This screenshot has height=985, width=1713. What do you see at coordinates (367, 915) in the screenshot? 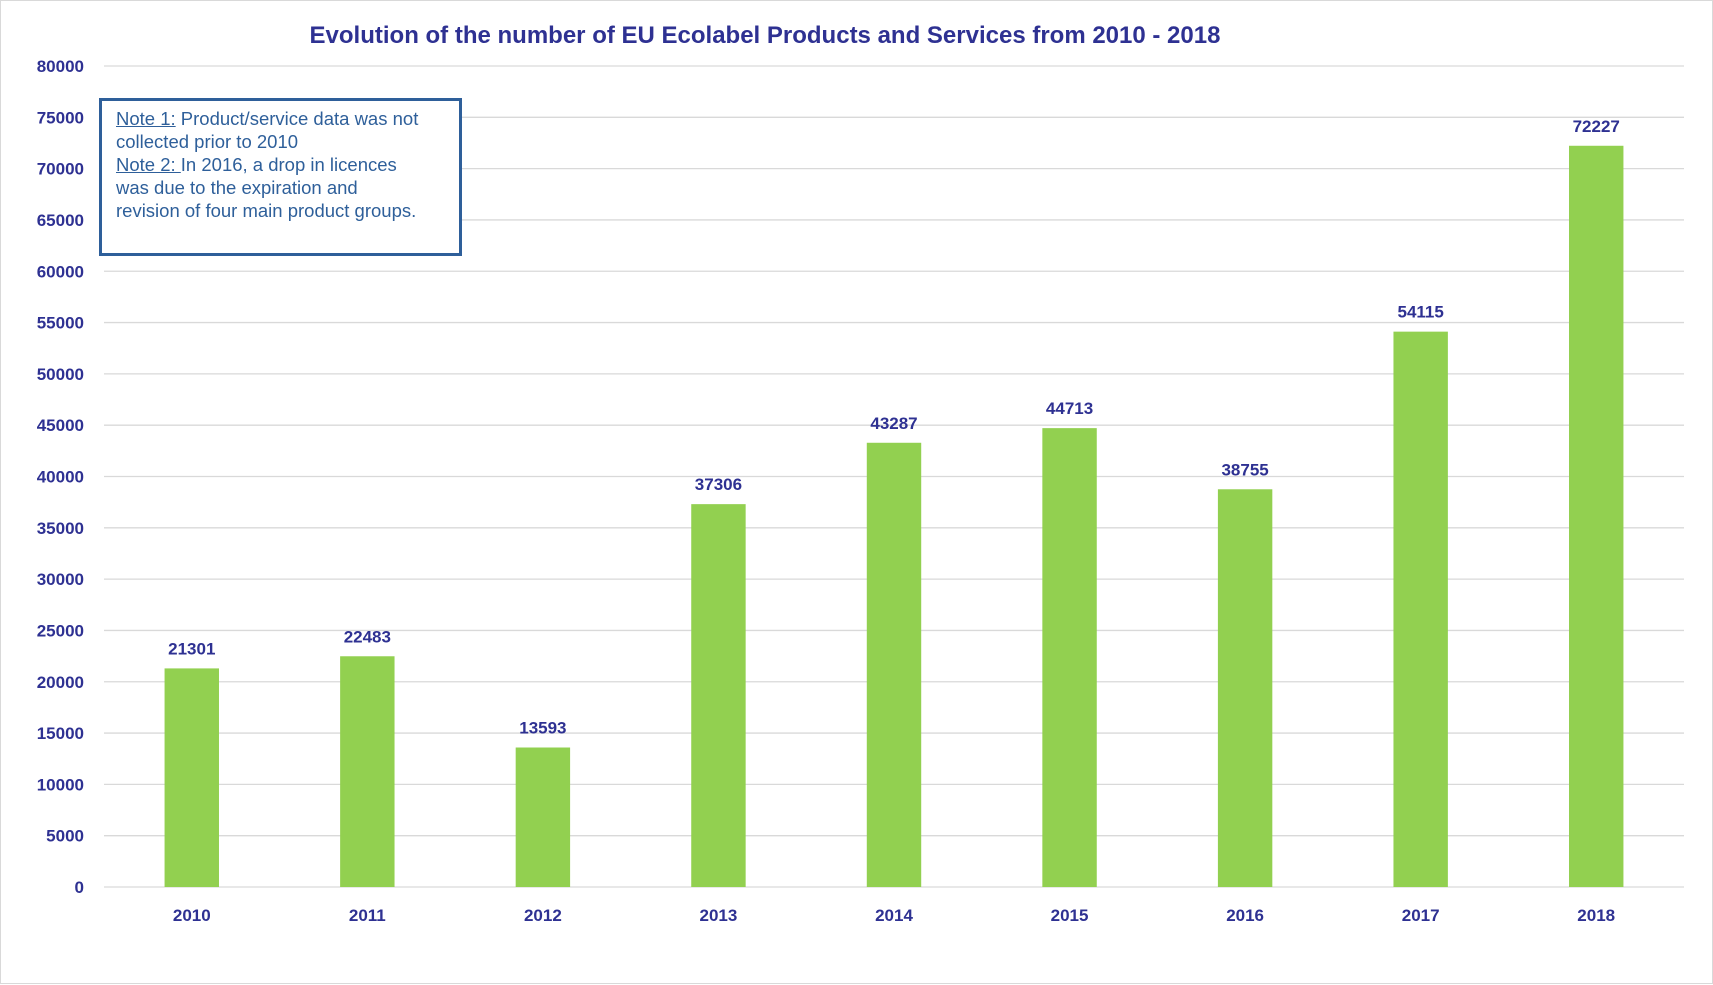
I see `x-tick-label-2011: 2011` at bounding box center [367, 915].